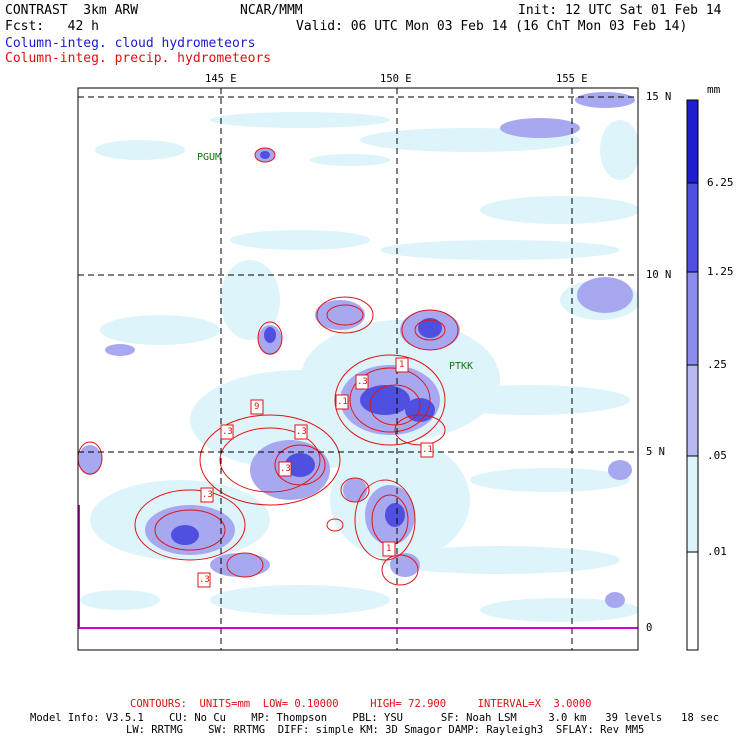 This screenshot has height=740, width=740. I want to click on lat-label-15n: 15 N, so click(659, 97).